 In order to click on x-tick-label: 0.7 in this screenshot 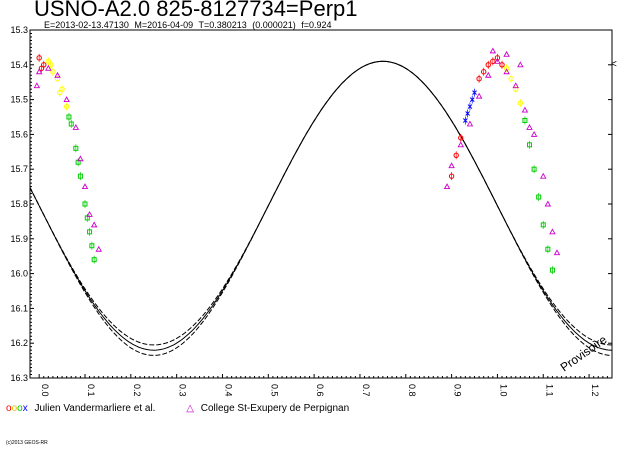, I will do `click(366, 390)`.